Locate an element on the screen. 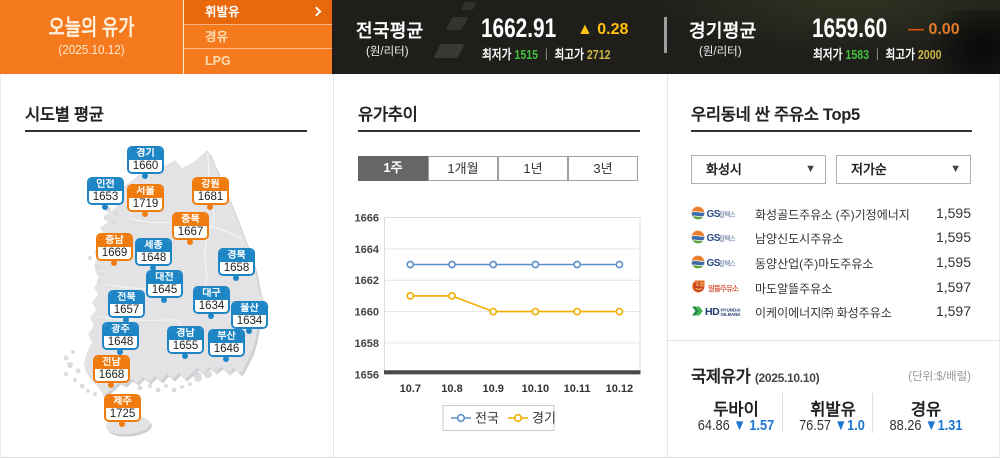 The image size is (1000, 458). svg-text: 10.8 is located at coordinates (451, 389).